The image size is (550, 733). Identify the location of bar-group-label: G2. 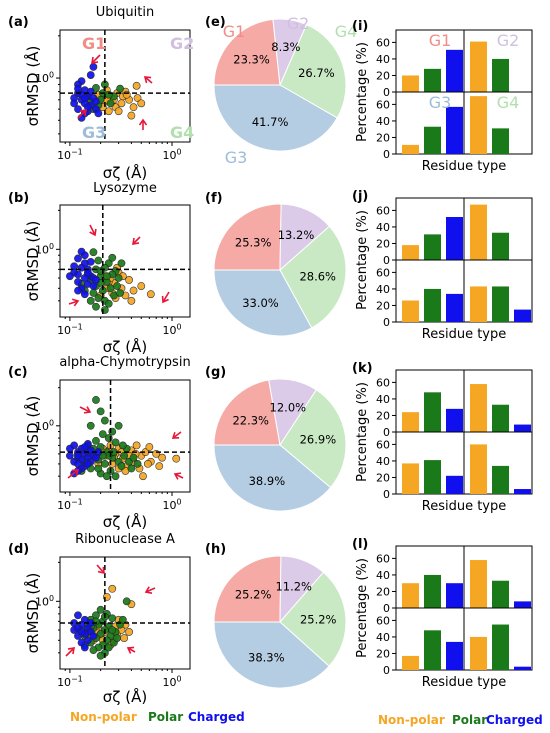
(508, 40).